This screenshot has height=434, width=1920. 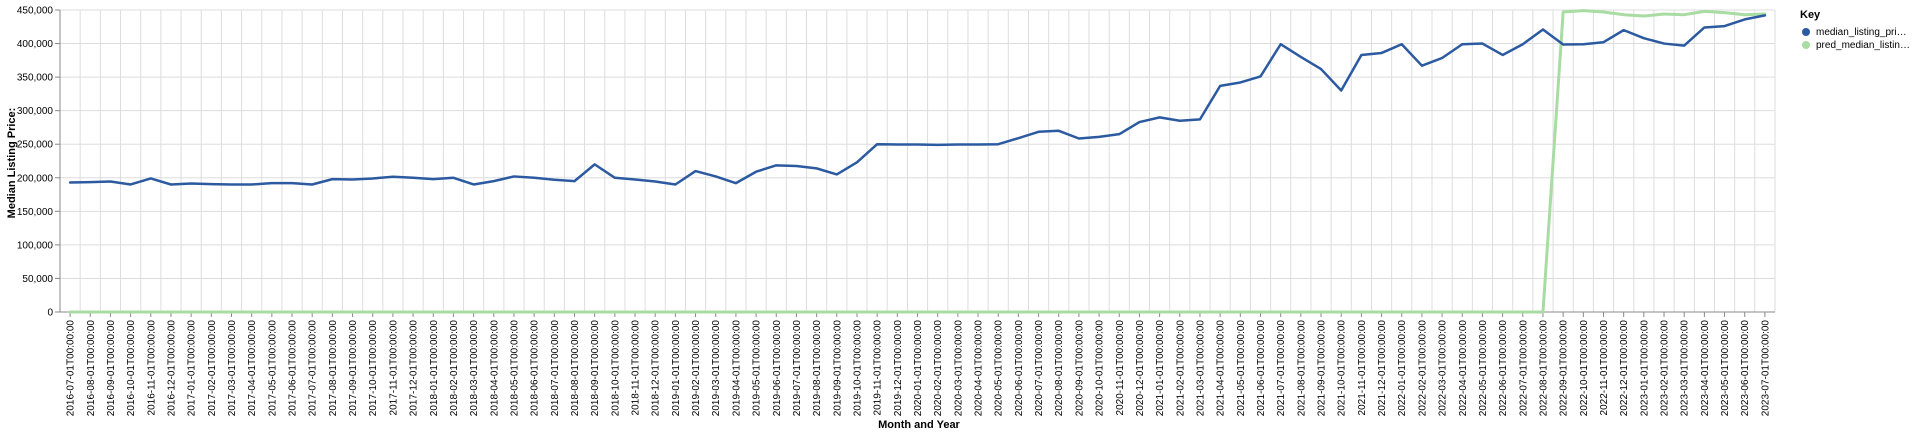 What do you see at coordinates (1604, 368) in the screenshot?
I see `x-tick-label: 2022-11-01T00:00:00` at bounding box center [1604, 368].